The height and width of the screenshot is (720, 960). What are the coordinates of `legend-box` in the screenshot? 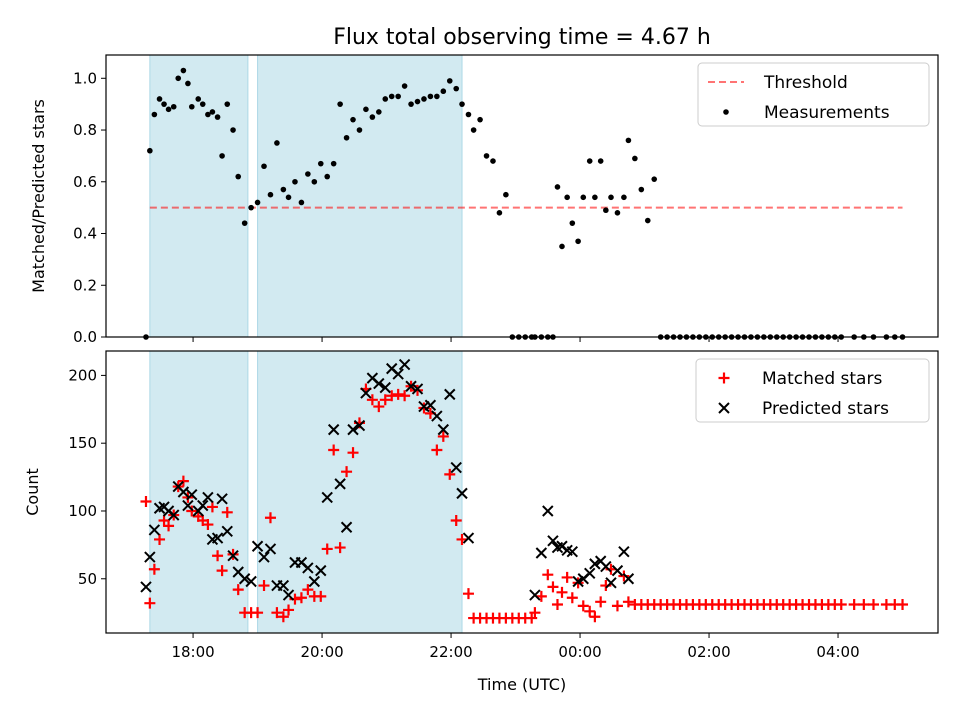 It's located at (812, 390).